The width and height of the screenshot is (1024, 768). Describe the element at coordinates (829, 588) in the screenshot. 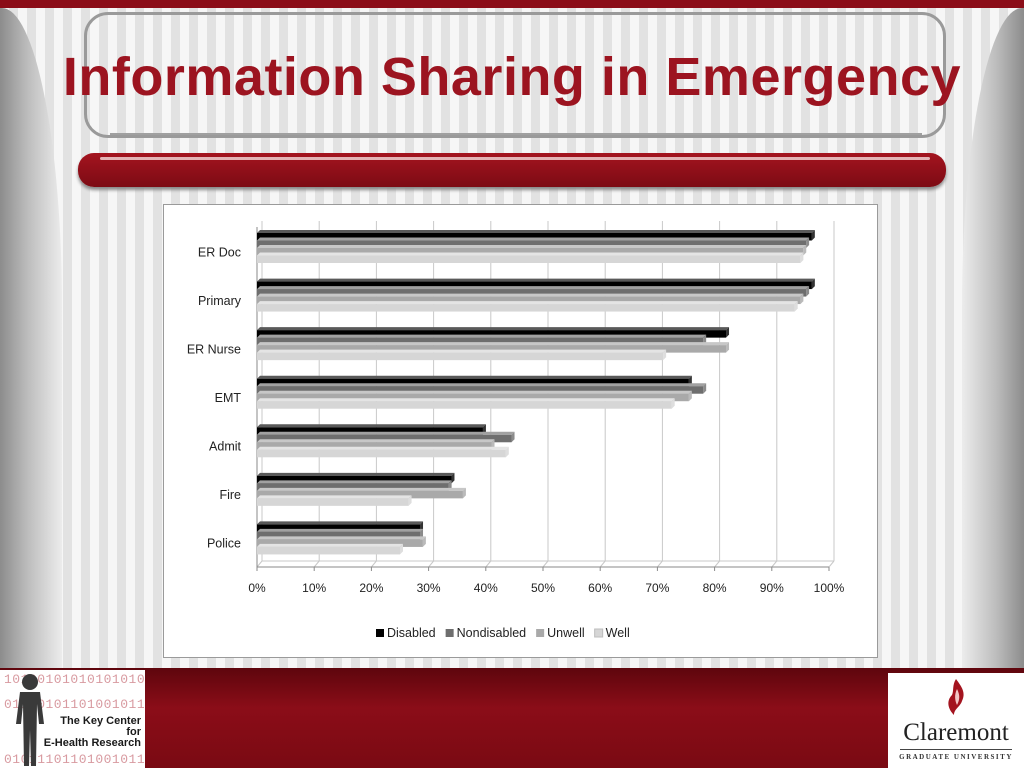

I see `x-tick-label: 100%` at that location.